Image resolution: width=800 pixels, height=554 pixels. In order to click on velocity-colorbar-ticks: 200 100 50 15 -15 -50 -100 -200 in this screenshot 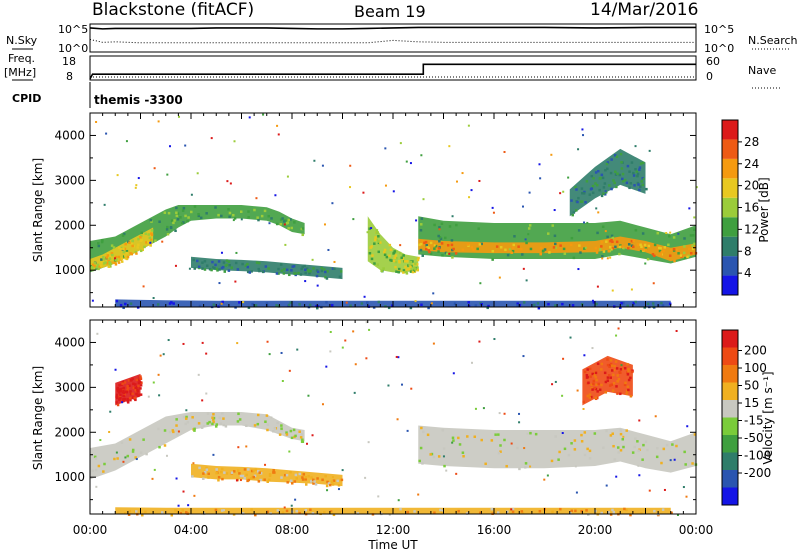, I will do `click(754, 412)`.